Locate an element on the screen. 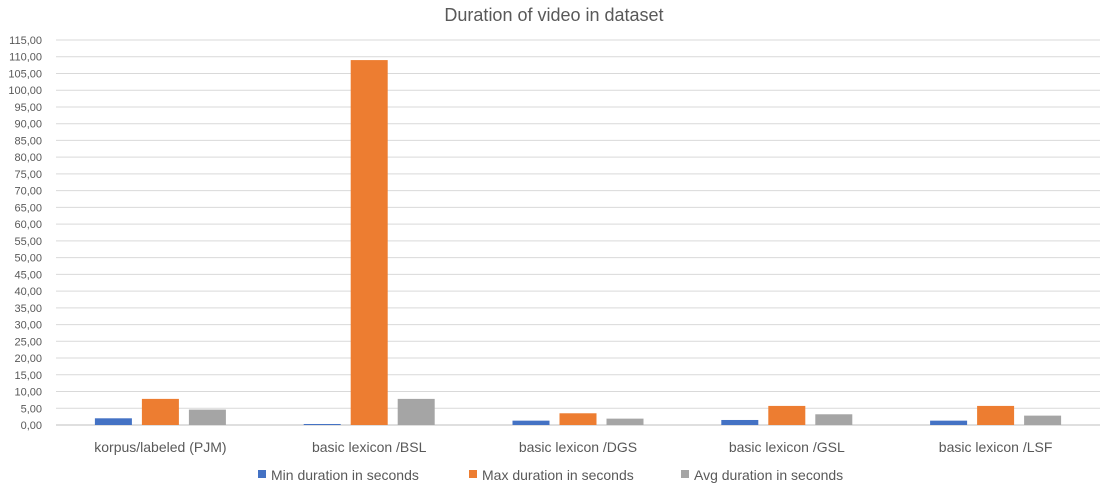 The image size is (1108, 494). y-tick-label: 55,00 is located at coordinates (28, 242).